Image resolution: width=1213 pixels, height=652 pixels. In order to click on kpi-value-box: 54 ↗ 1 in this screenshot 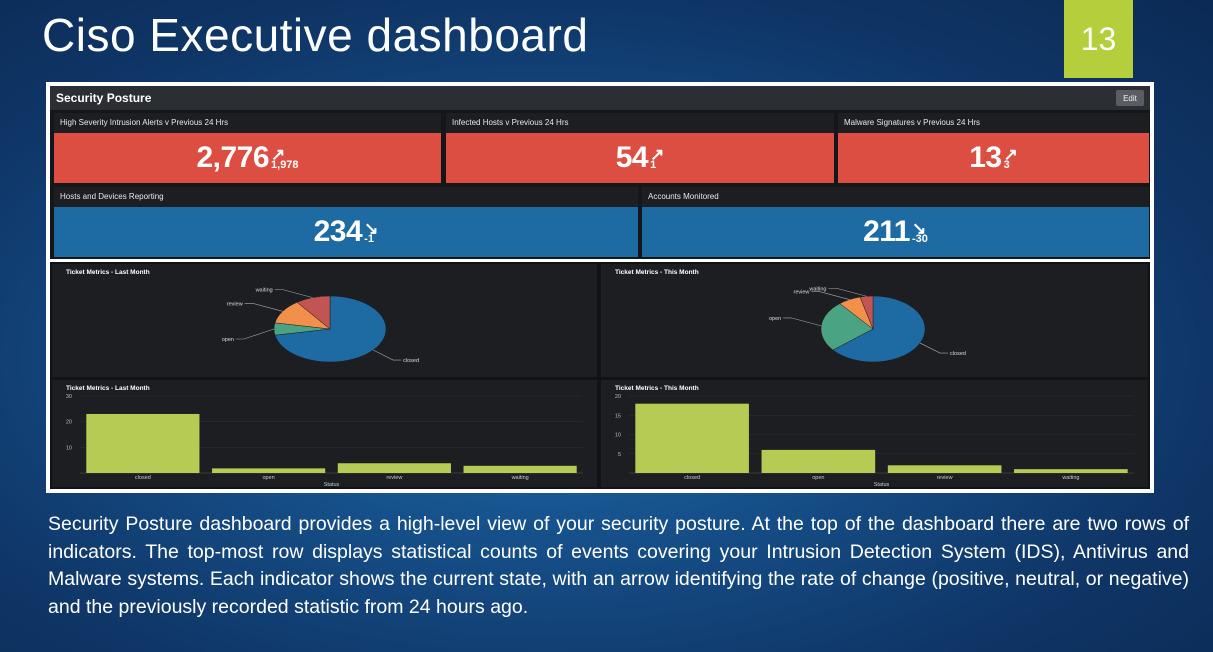, I will do `click(640, 158)`.